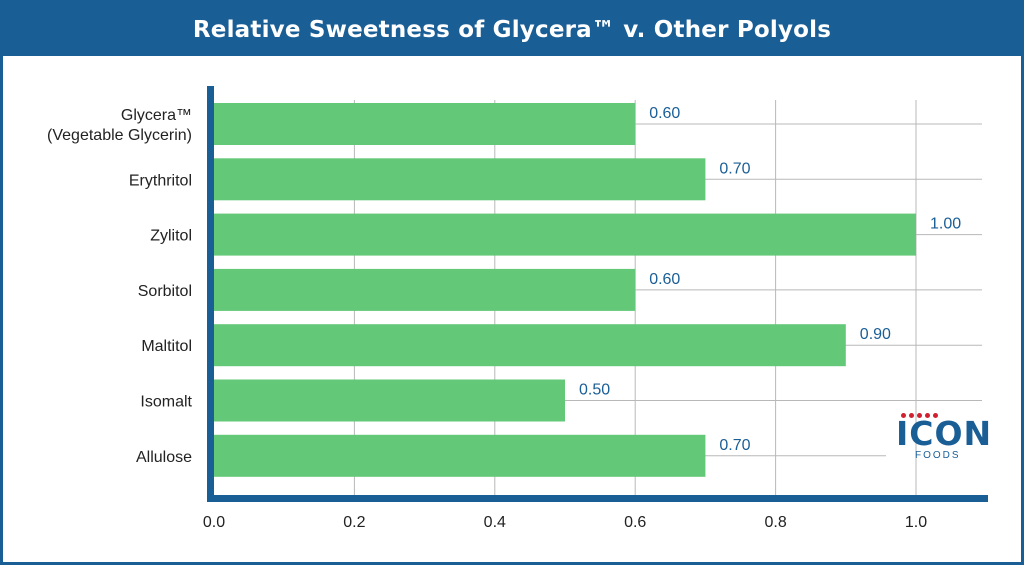  Describe the element at coordinates (166, 346) in the screenshot. I see `category-label: Maltitol` at that location.